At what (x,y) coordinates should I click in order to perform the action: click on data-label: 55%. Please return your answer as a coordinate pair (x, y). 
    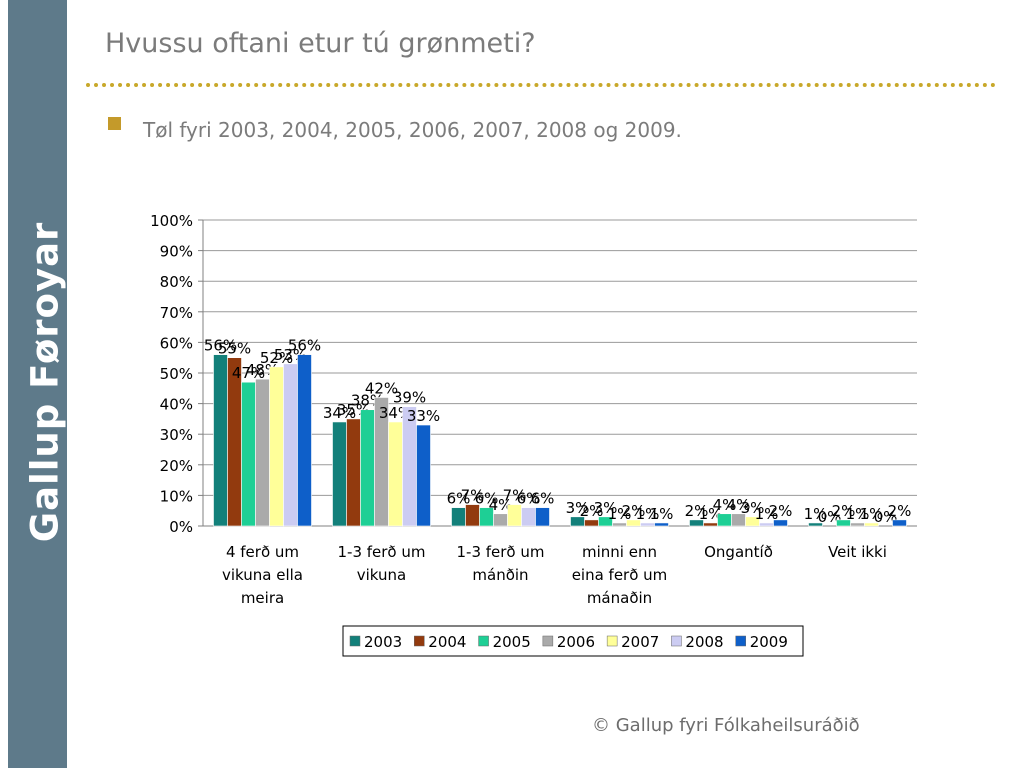
    Looking at the image, I should click on (234, 349).